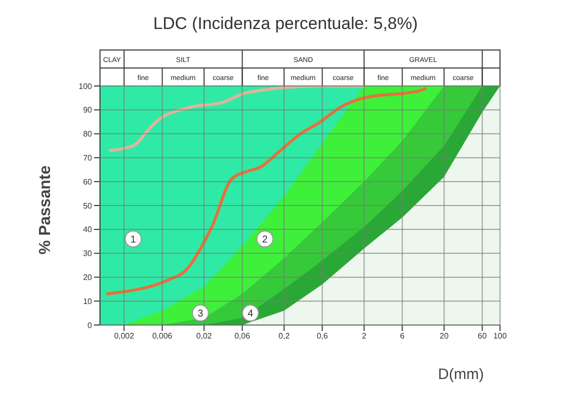 This screenshot has height=403, width=571. Describe the element at coordinates (88, 110) in the screenshot. I see `y-tick-label: 90` at that location.